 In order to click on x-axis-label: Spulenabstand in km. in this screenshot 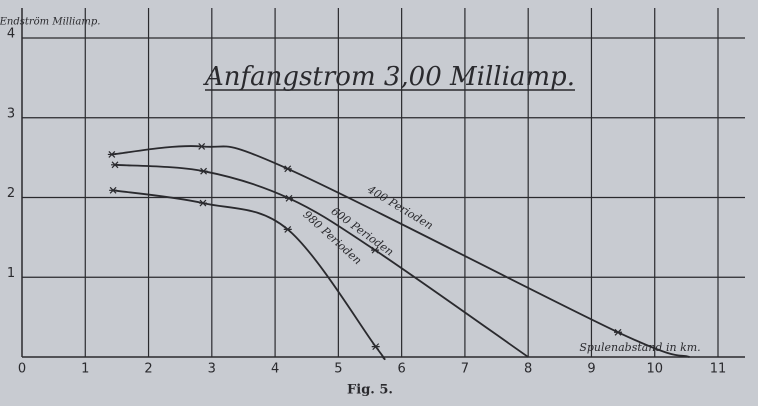, I will do `click(639, 347)`.